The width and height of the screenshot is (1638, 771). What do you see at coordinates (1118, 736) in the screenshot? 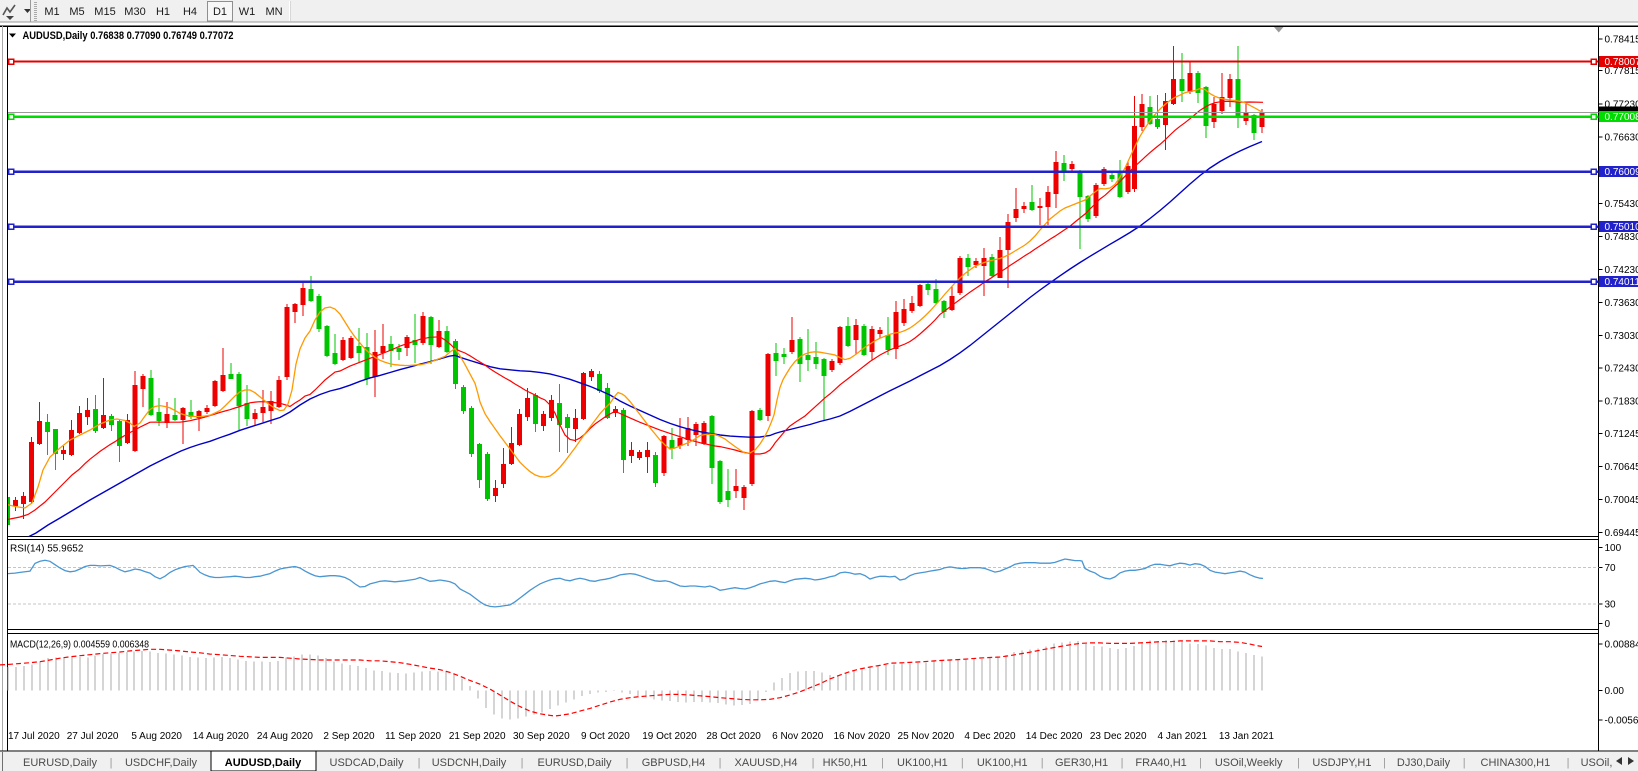
I see `svg-text: 23 Dec 2020` at bounding box center [1118, 736].